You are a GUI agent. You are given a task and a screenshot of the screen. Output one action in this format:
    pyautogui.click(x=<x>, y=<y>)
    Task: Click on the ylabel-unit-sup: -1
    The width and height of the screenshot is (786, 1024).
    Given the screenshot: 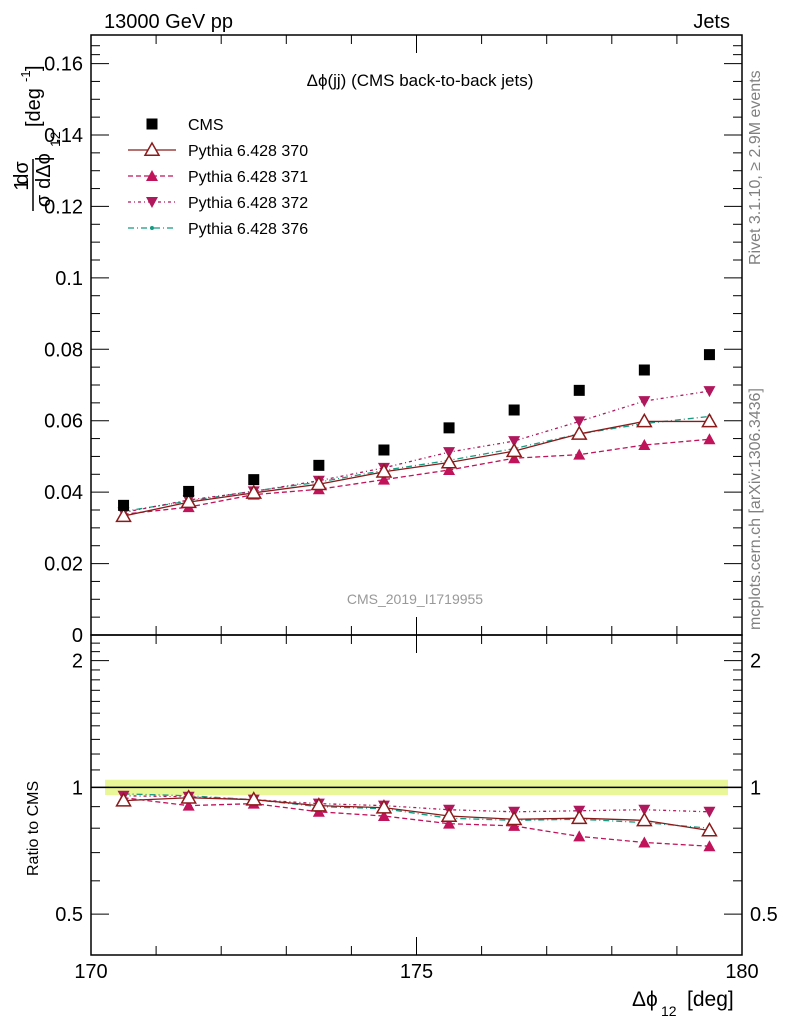 What is the action you would take?
    pyautogui.click(x=25, y=76)
    